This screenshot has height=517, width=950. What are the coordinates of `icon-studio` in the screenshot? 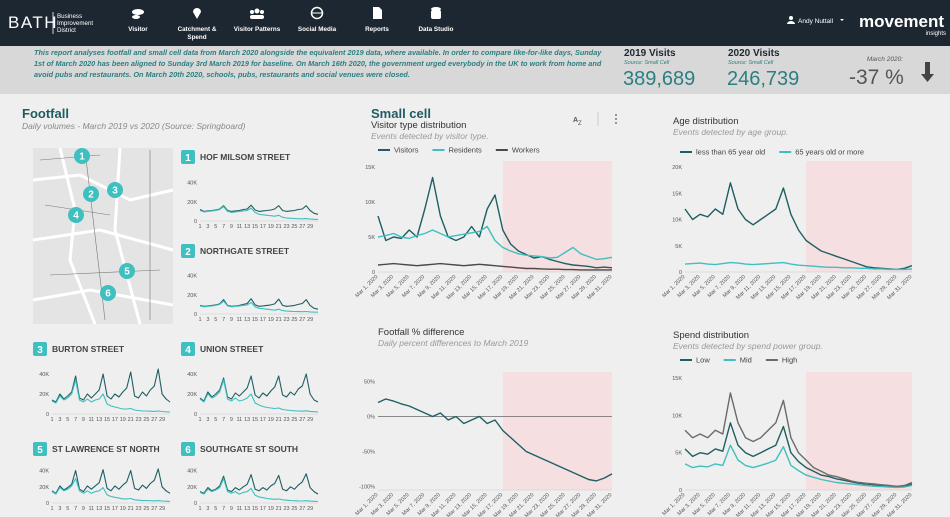 It's located at (436, 14).